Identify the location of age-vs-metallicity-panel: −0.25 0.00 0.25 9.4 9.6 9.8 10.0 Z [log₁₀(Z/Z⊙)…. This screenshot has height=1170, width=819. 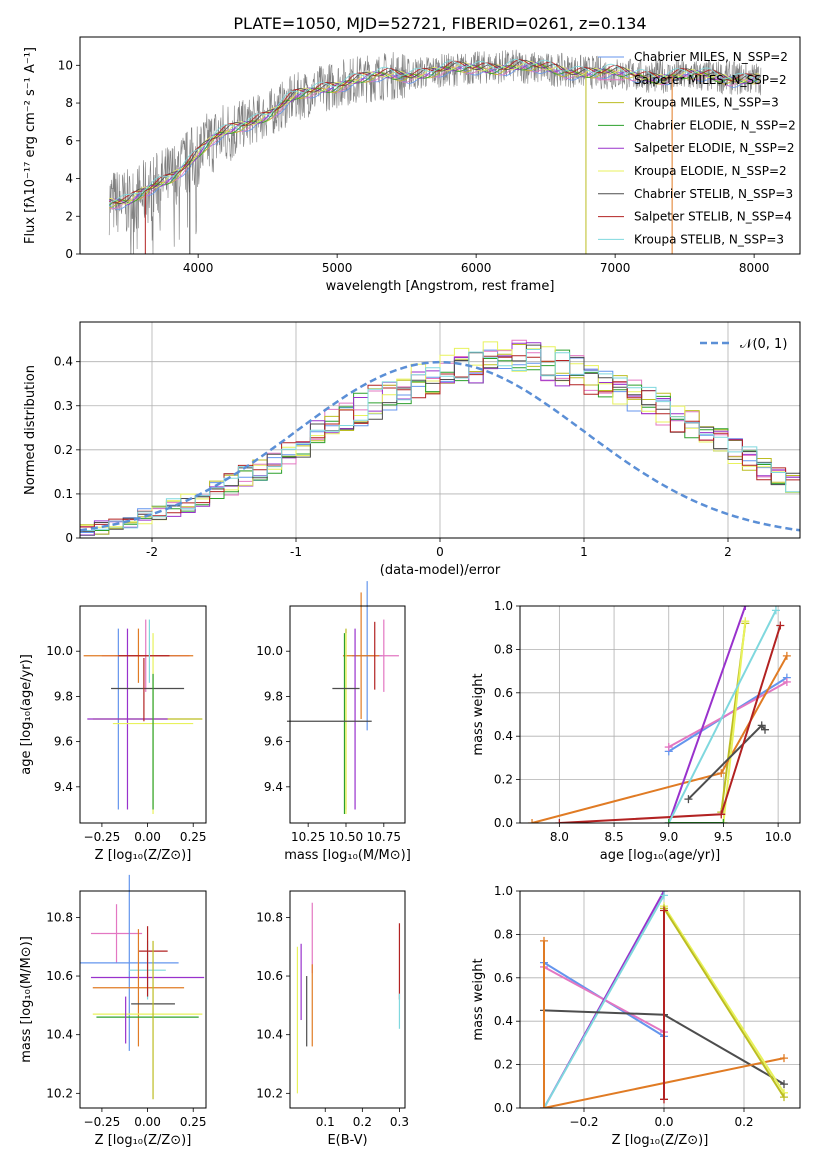
(113, 734).